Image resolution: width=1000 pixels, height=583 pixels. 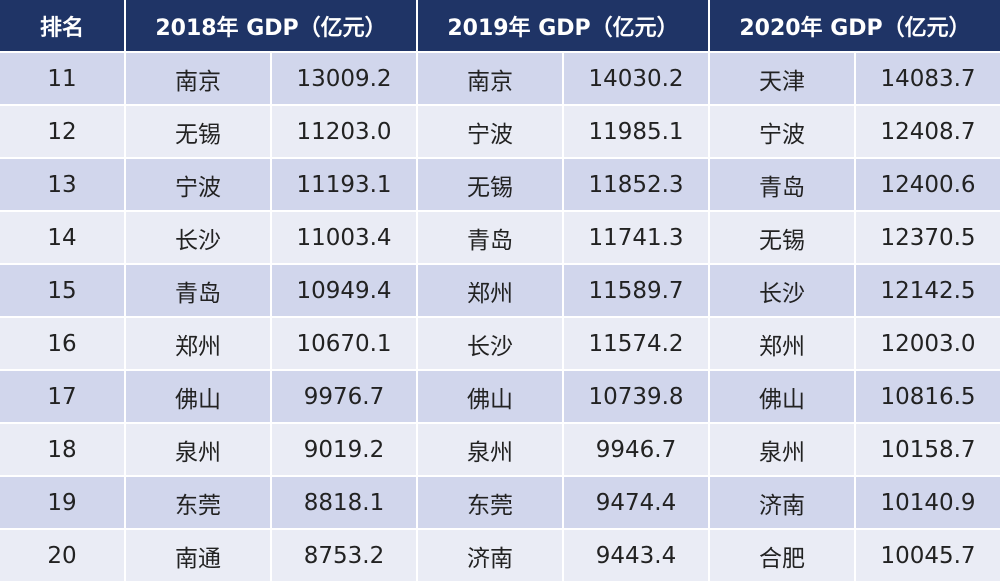 I want to click on gdp-2020-cell: 12408.7, so click(x=927, y=132).